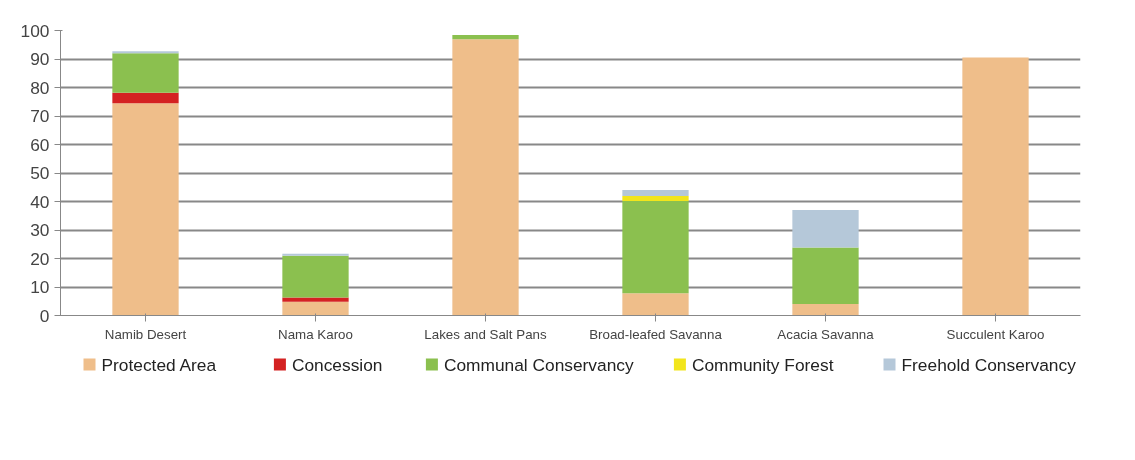 The width and height of the screenshot is (1135, 460). I want to click on legend-label: Protected Area, so click(159, 364).